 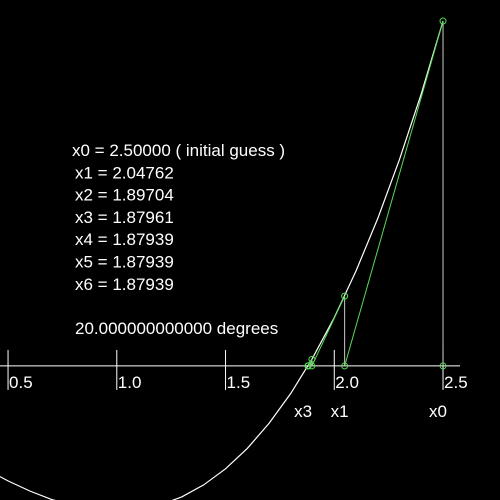 I want to click on iterate-label: x1, so click(x=340, y=411).